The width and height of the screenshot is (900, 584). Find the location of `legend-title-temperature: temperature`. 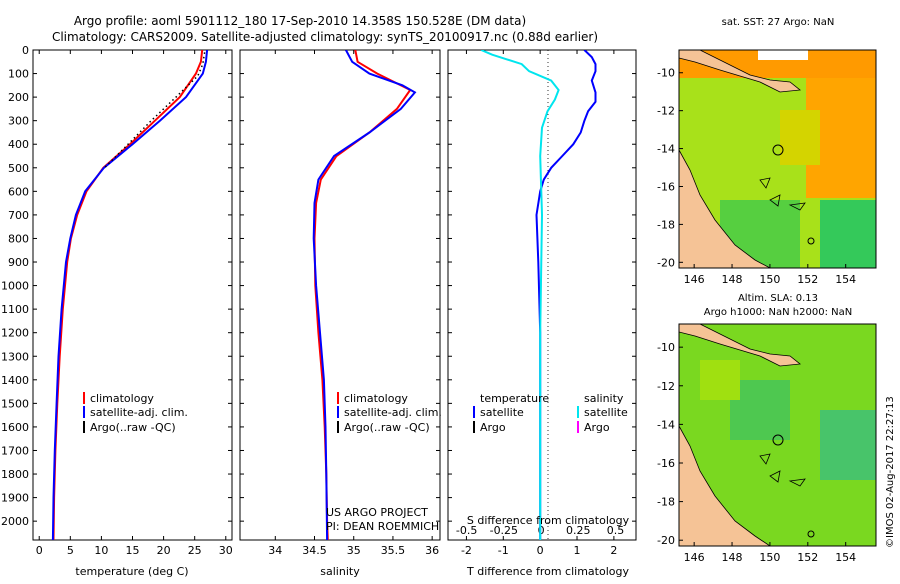

legend-title-temperature: temperature is located at coordinates (514, 398).